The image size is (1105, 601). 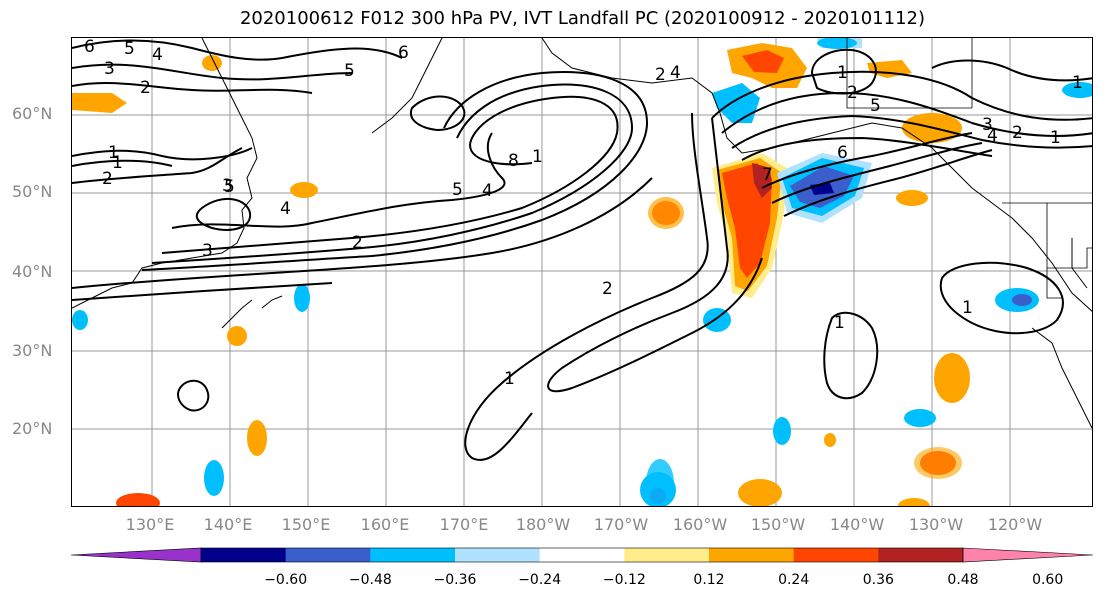 What do you see at coordinates (700, 524) in the screenshot?
I see `longitude-label: 160°W` at bounding box center [700, 524].